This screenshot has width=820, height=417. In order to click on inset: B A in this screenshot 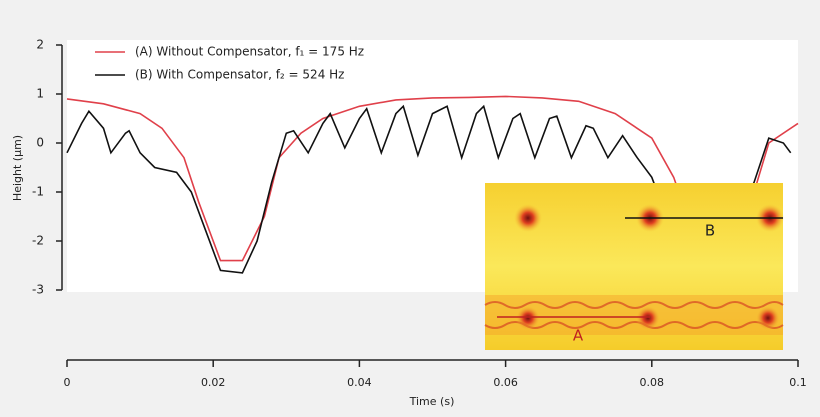, I will do `click(634, 266)`.